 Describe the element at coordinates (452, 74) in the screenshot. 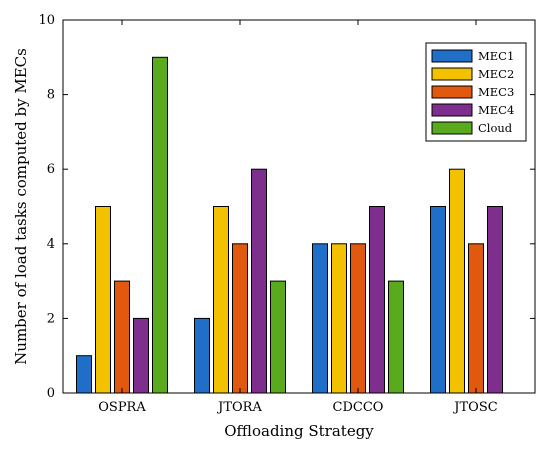

I see `legend-swatch-mec2` at that location.